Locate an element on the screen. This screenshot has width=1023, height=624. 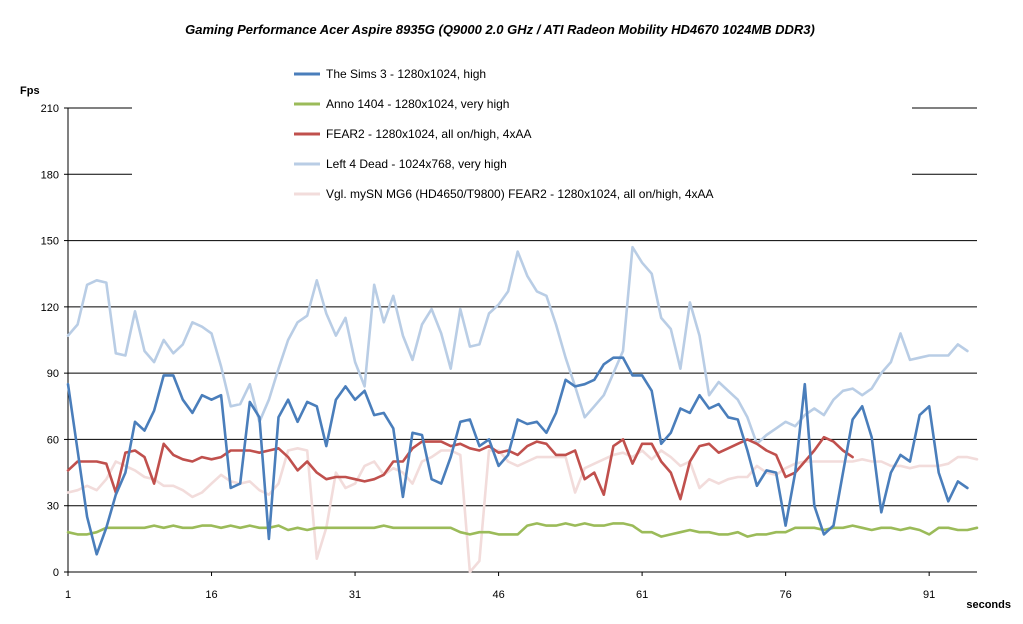
x-tick-label-91: 91 is located at coordinates (929, 595).